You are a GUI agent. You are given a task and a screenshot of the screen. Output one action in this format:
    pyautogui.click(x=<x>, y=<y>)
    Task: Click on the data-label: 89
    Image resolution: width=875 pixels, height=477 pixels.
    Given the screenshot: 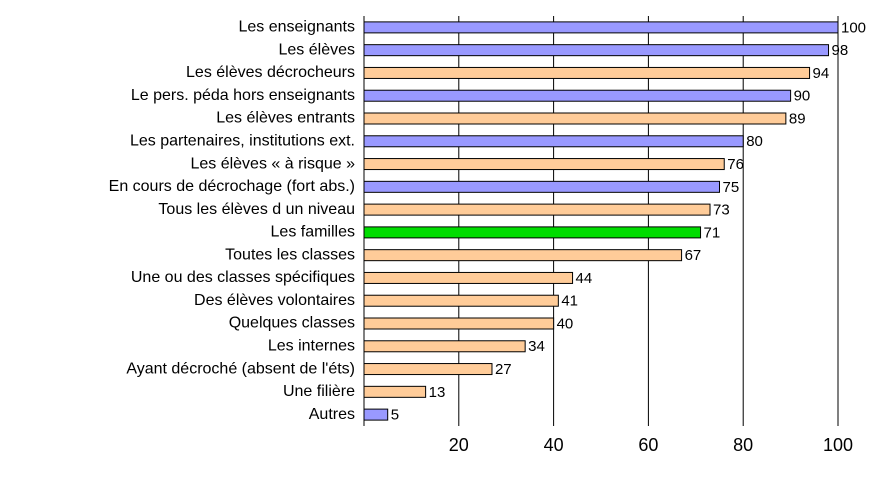 What is the action you would take?
    pyautogui.click(x=797, y=118)
    